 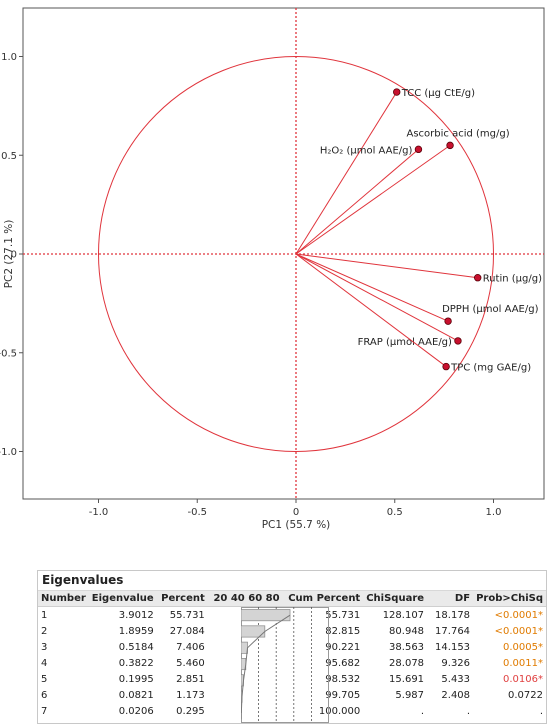 What do you see at coordinates (187, 615) in the screenshot?
I see `cell-percent: 55.731` at bounding box center [187, 615].